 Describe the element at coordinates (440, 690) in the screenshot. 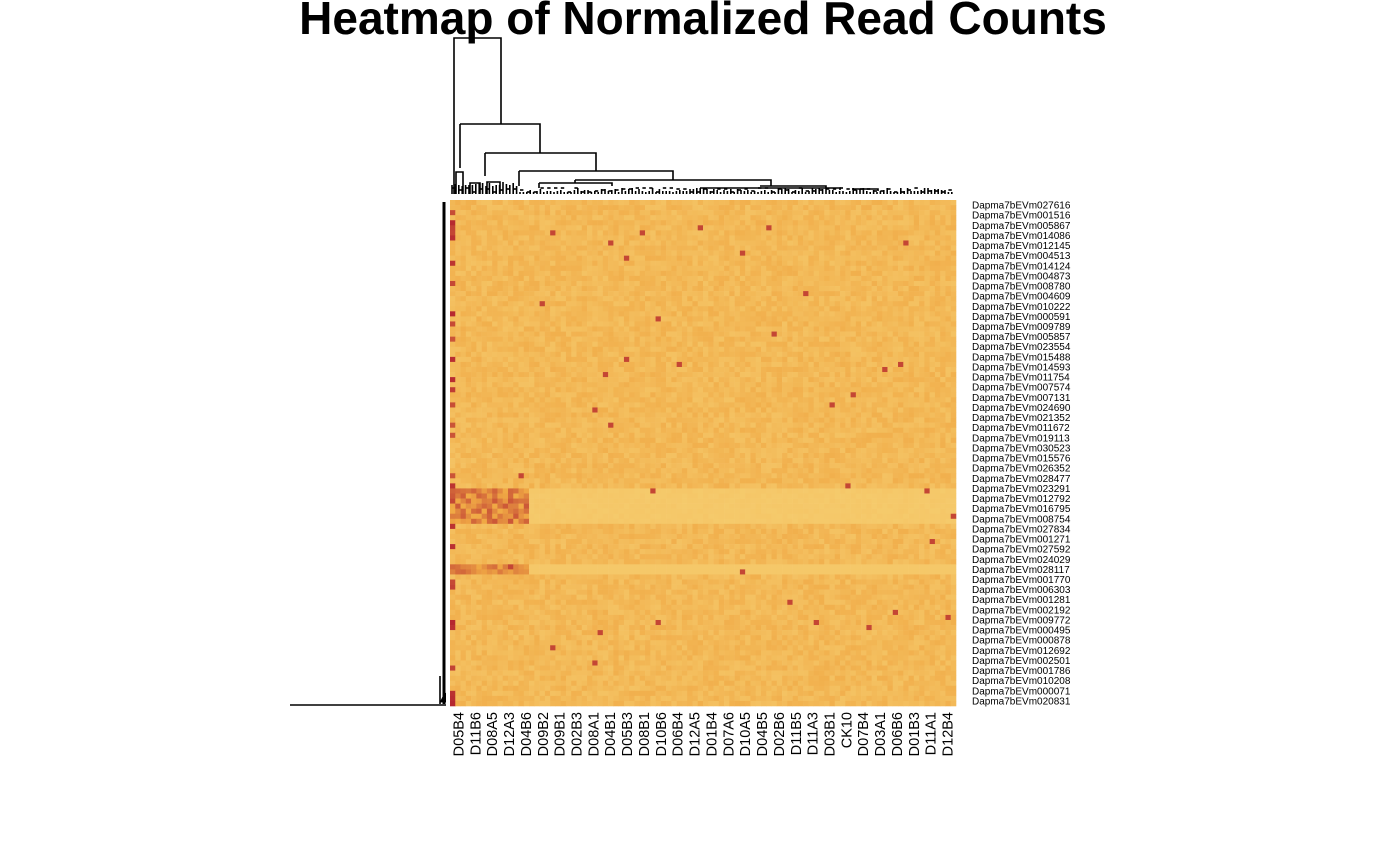

I see `dendrogram-branch` at that location.